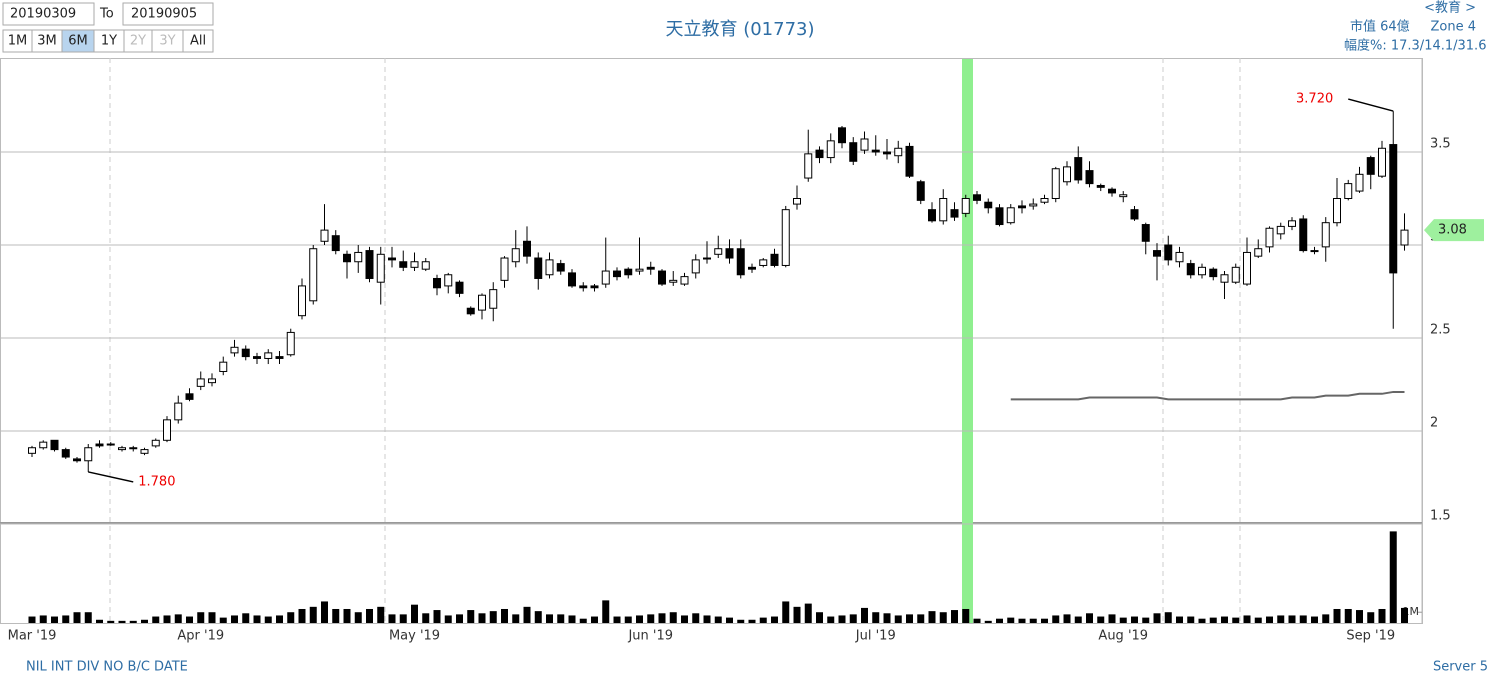  Describe the element at coordinates (32, 636) in the screenshot. I see `x-tick-label: Mar '19` at that location.